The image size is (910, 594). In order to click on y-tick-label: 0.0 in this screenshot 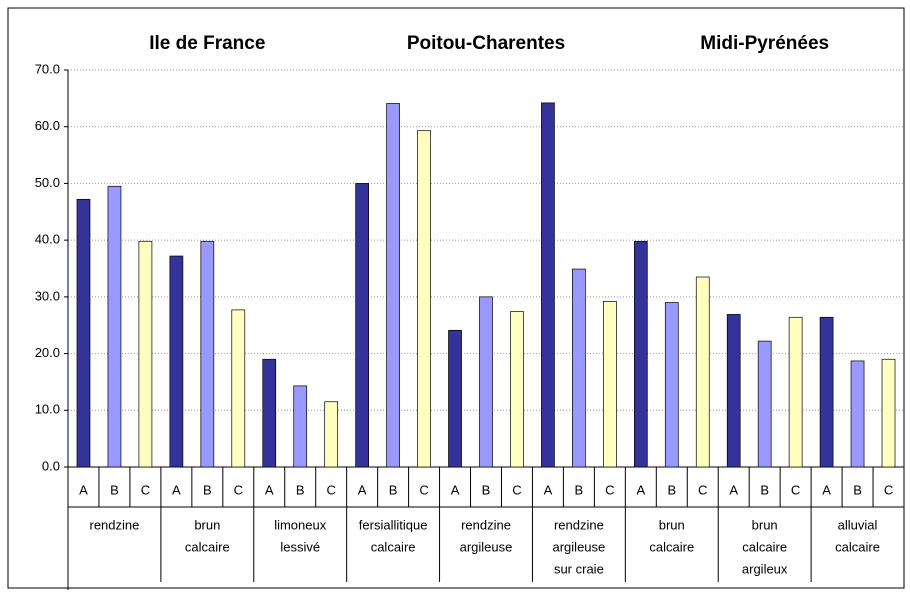, I will do `click(51, 465)`.